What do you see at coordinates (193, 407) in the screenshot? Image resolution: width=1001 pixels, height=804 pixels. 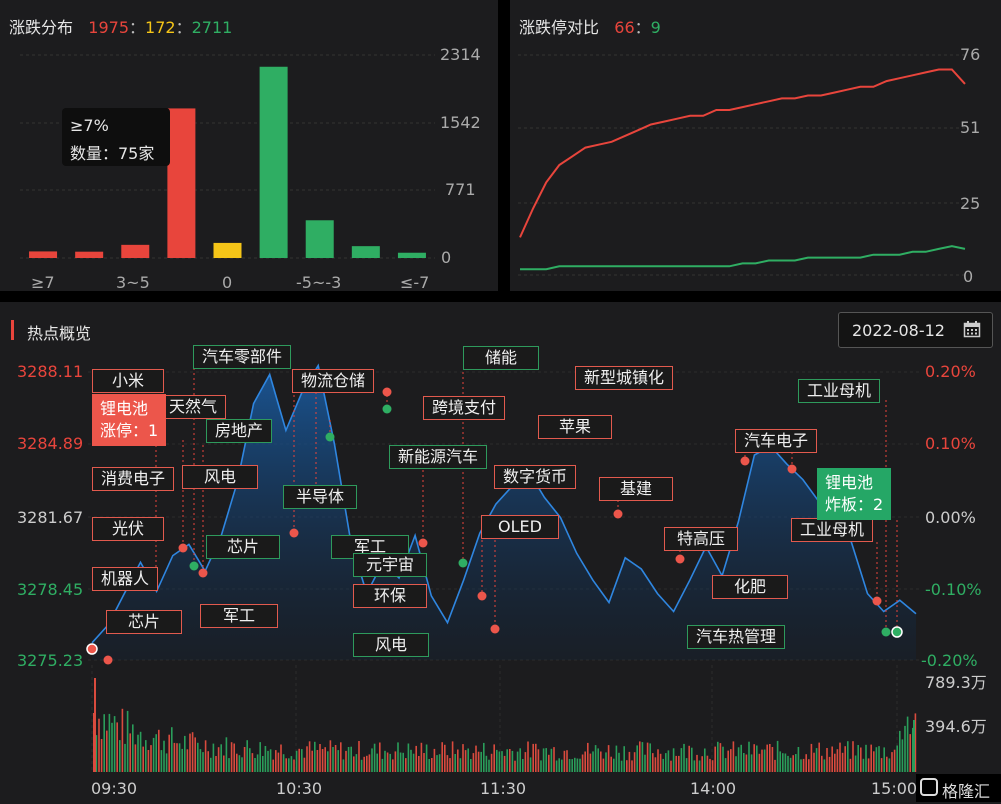 I see `topic-tag: 天然气` at bounding box center [193, 407].